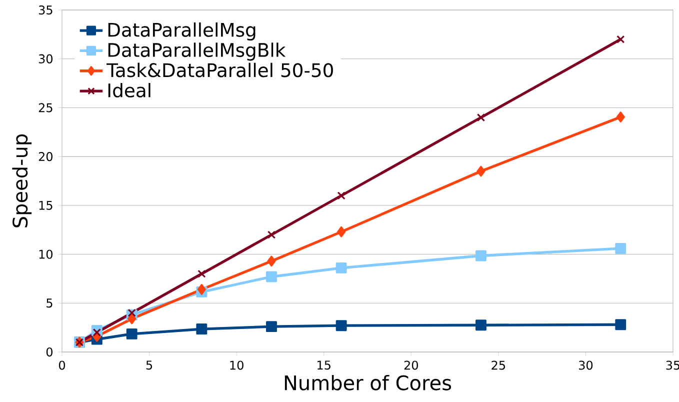 Image resolution: width=679 pixels, height=402 pixels. I want to click on y-tick-label: 0, so click(49, 352).